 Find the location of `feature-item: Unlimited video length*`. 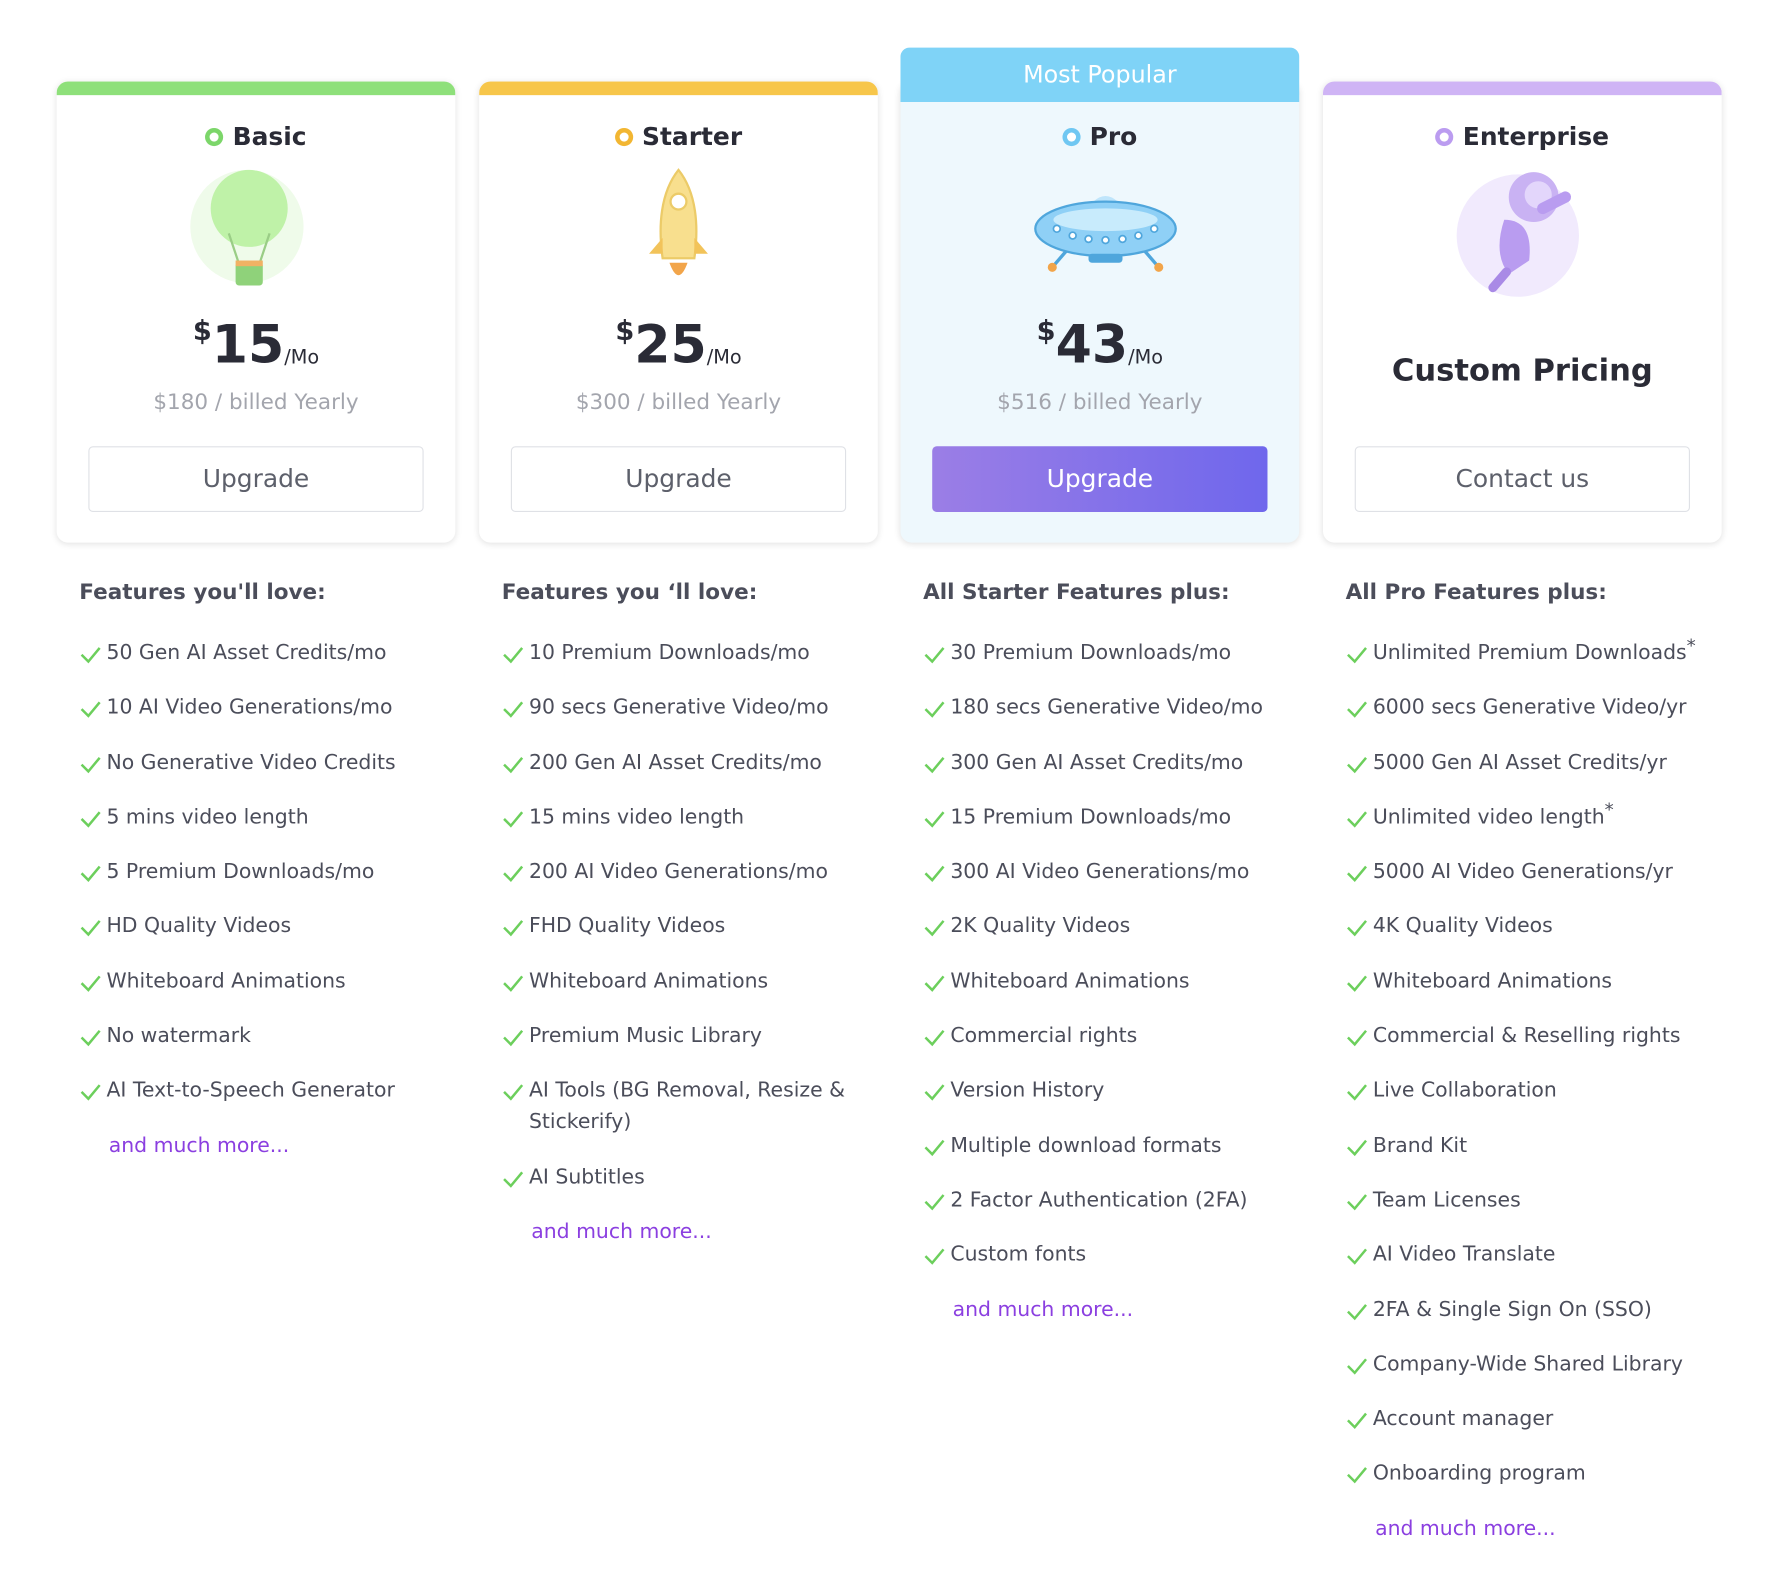

feature-item: Unlimited video length* is located at coordinates (1527, 817).